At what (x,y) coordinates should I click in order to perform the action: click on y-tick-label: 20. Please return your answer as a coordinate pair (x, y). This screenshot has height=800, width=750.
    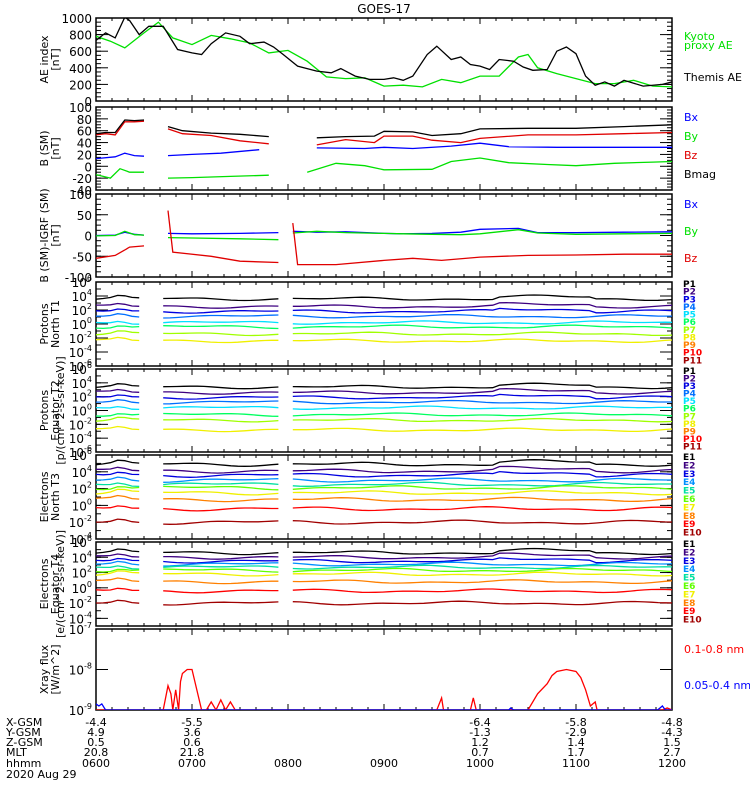
    Looking at the image, I should click on (84, 155).